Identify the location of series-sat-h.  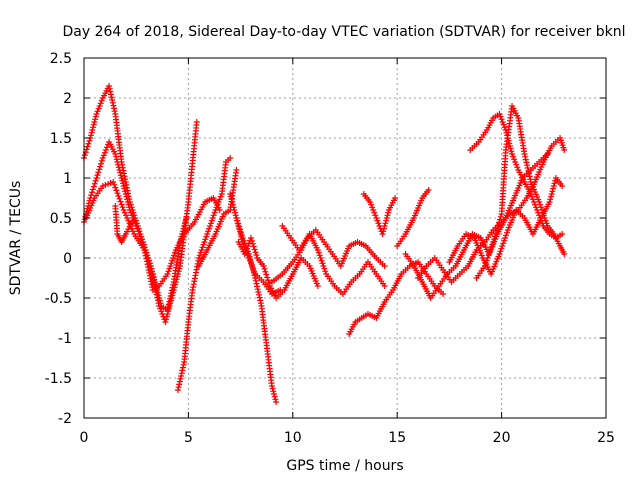
(256, 310).